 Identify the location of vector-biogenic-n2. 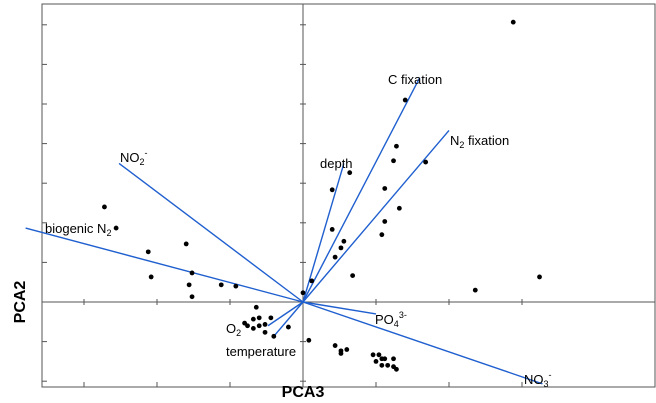
(164, 265).